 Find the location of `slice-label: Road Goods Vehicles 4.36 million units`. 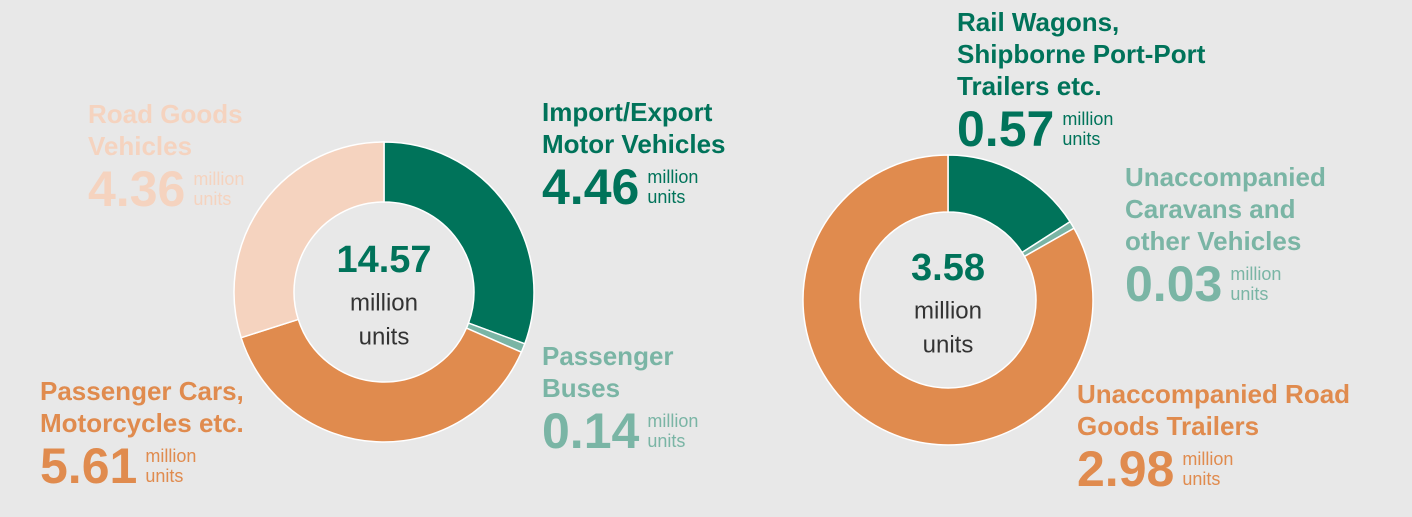

slice-label: Road Goods Vehicles 4.36 million units is located at coordinates (188, 157).